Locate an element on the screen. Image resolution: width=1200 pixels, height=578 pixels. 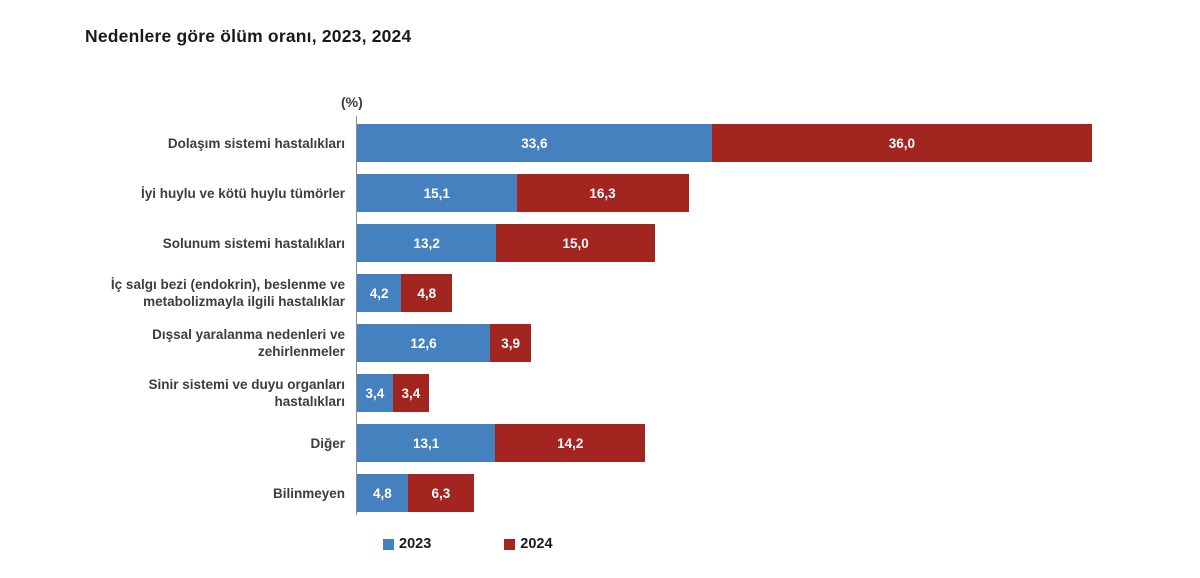
bar-row: Bilinmeyen 4,8 6,3 is located at coordinates (600, 493).